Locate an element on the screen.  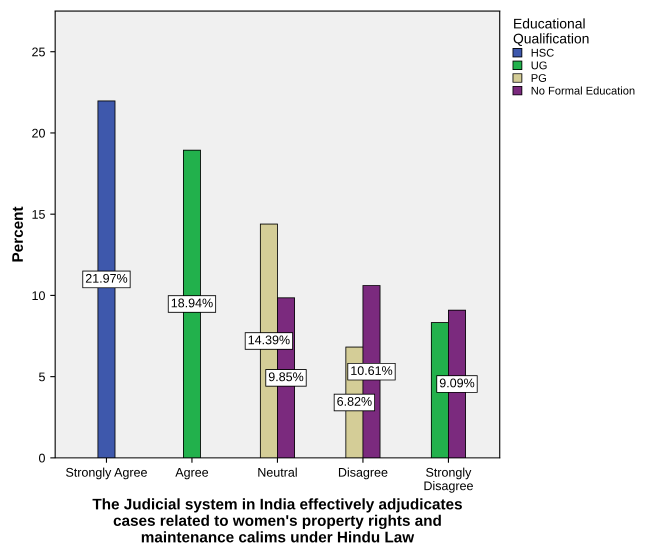
x-tick-label: Neutral is located at coordinates (277, 472).